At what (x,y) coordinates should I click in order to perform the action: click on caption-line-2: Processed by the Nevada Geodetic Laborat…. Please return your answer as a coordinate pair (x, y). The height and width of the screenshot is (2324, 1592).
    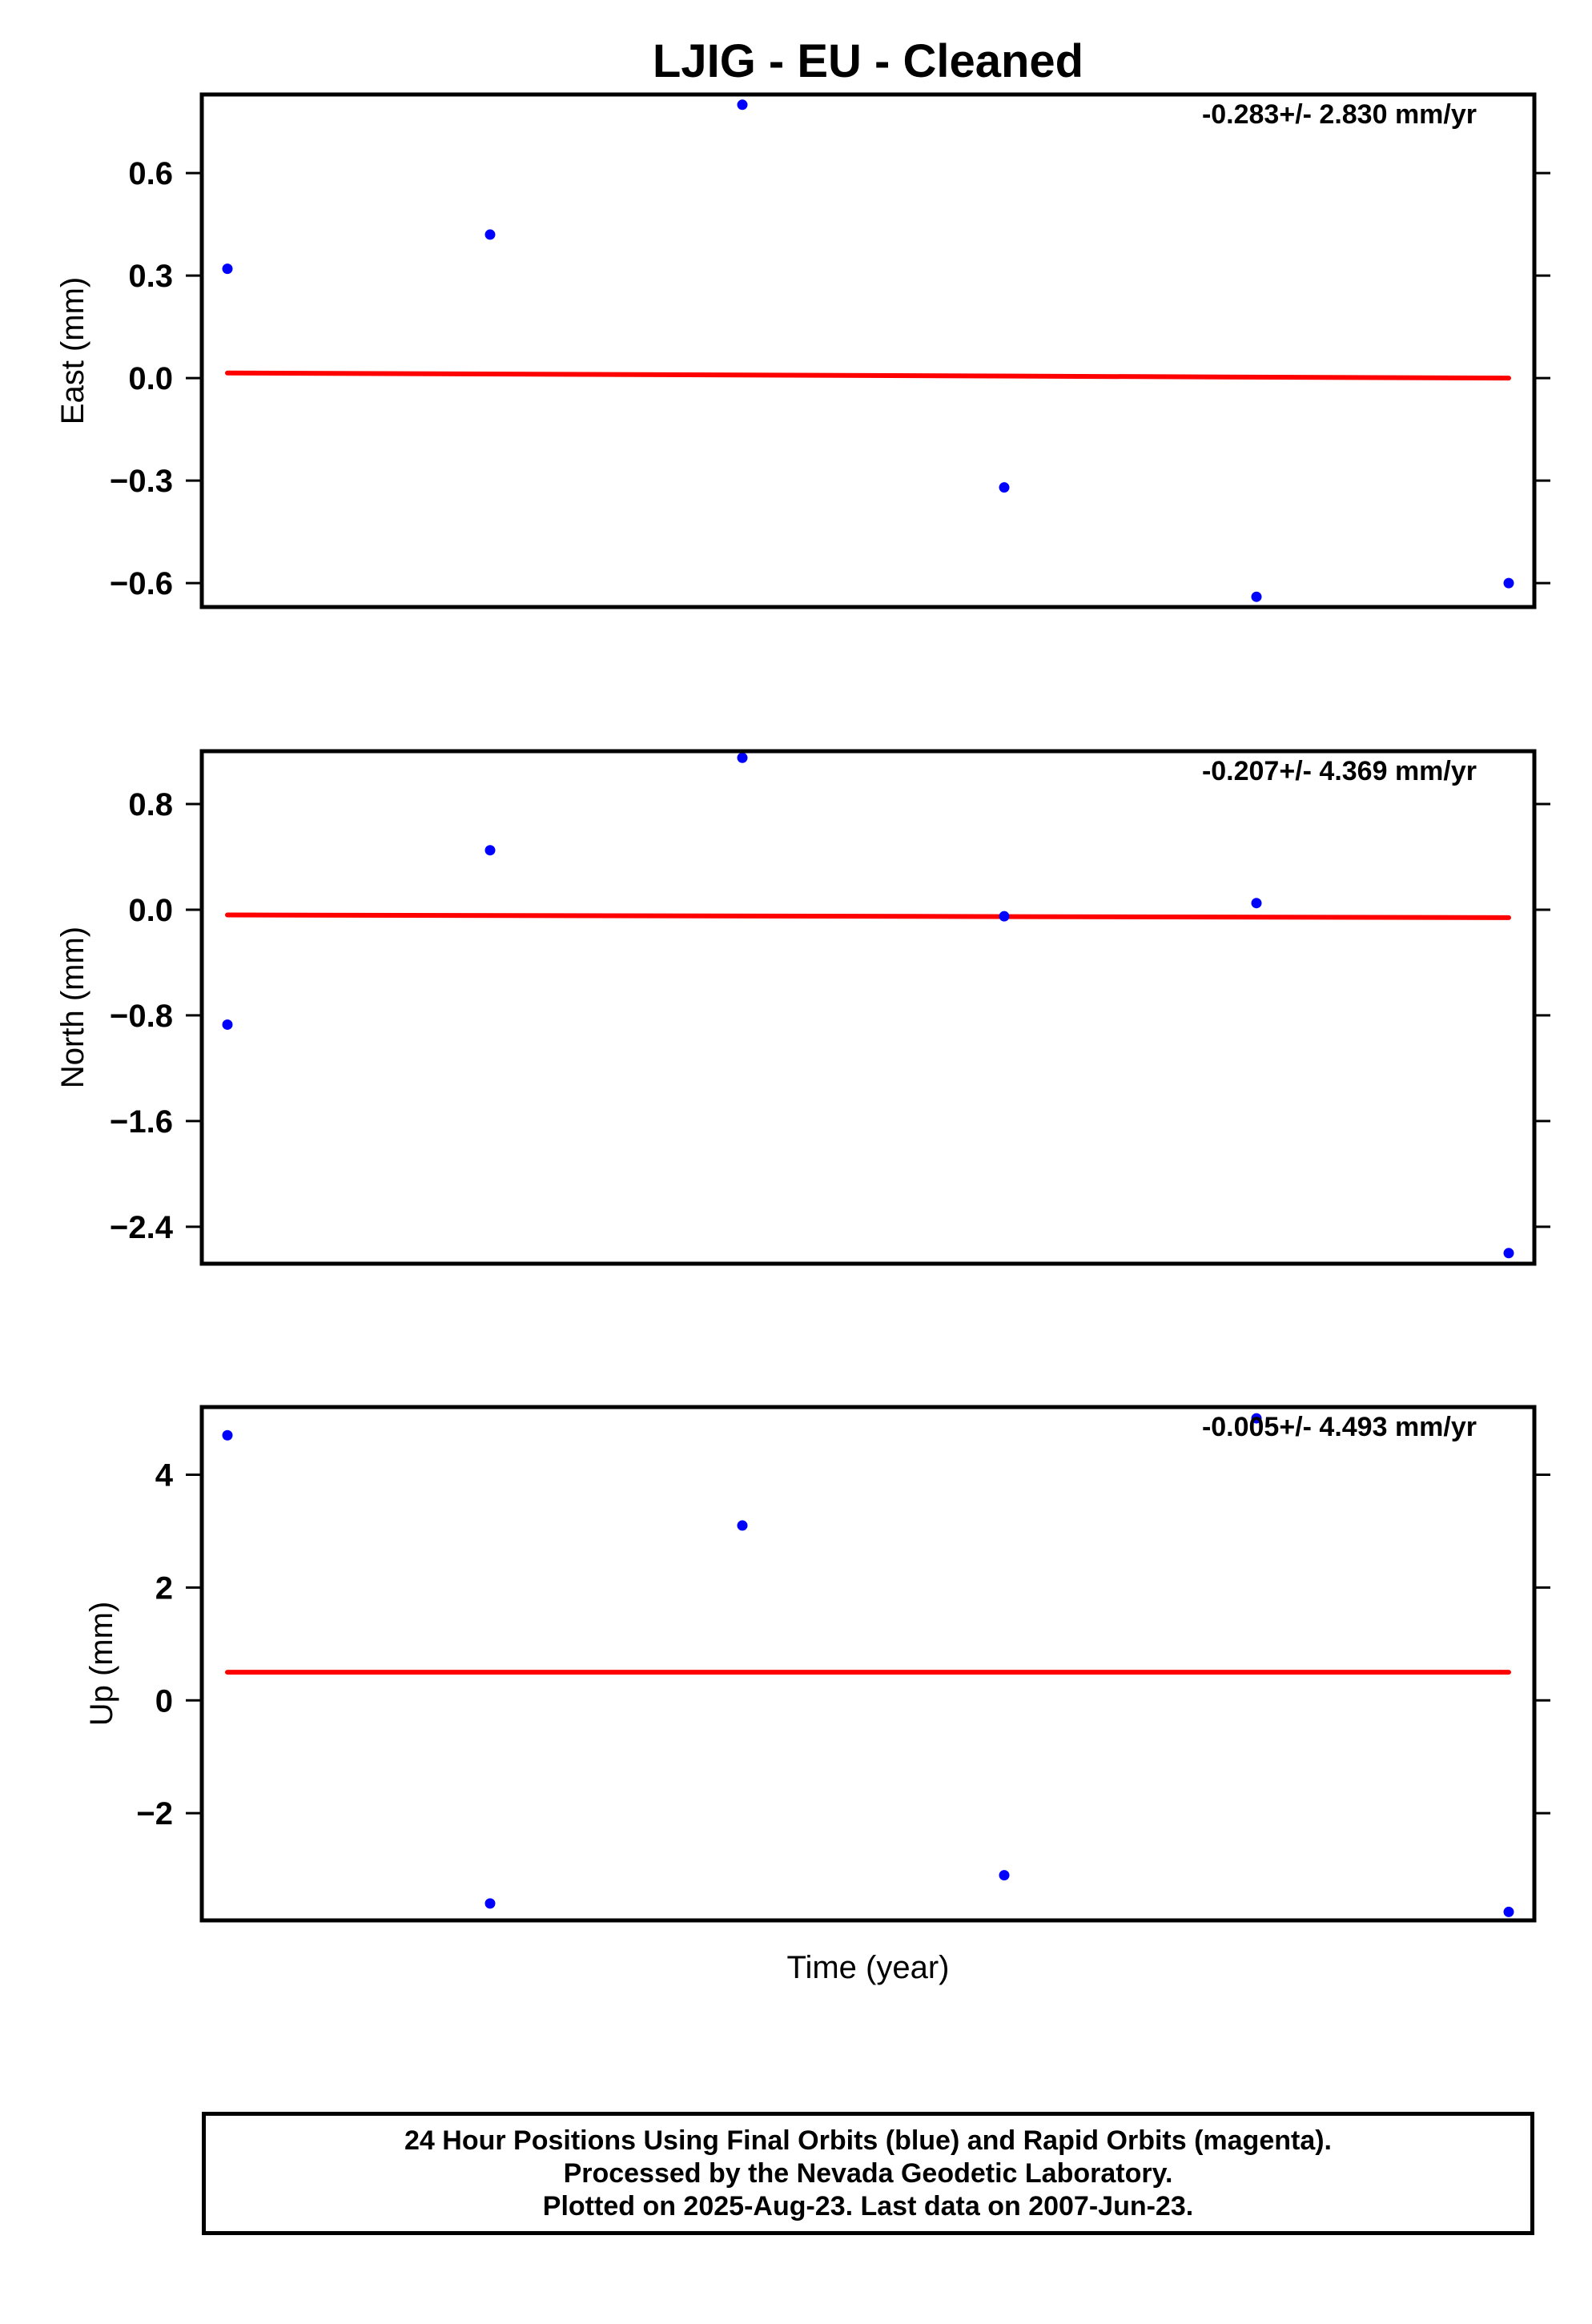
    Looking at the image, I should click on (868, 2173).